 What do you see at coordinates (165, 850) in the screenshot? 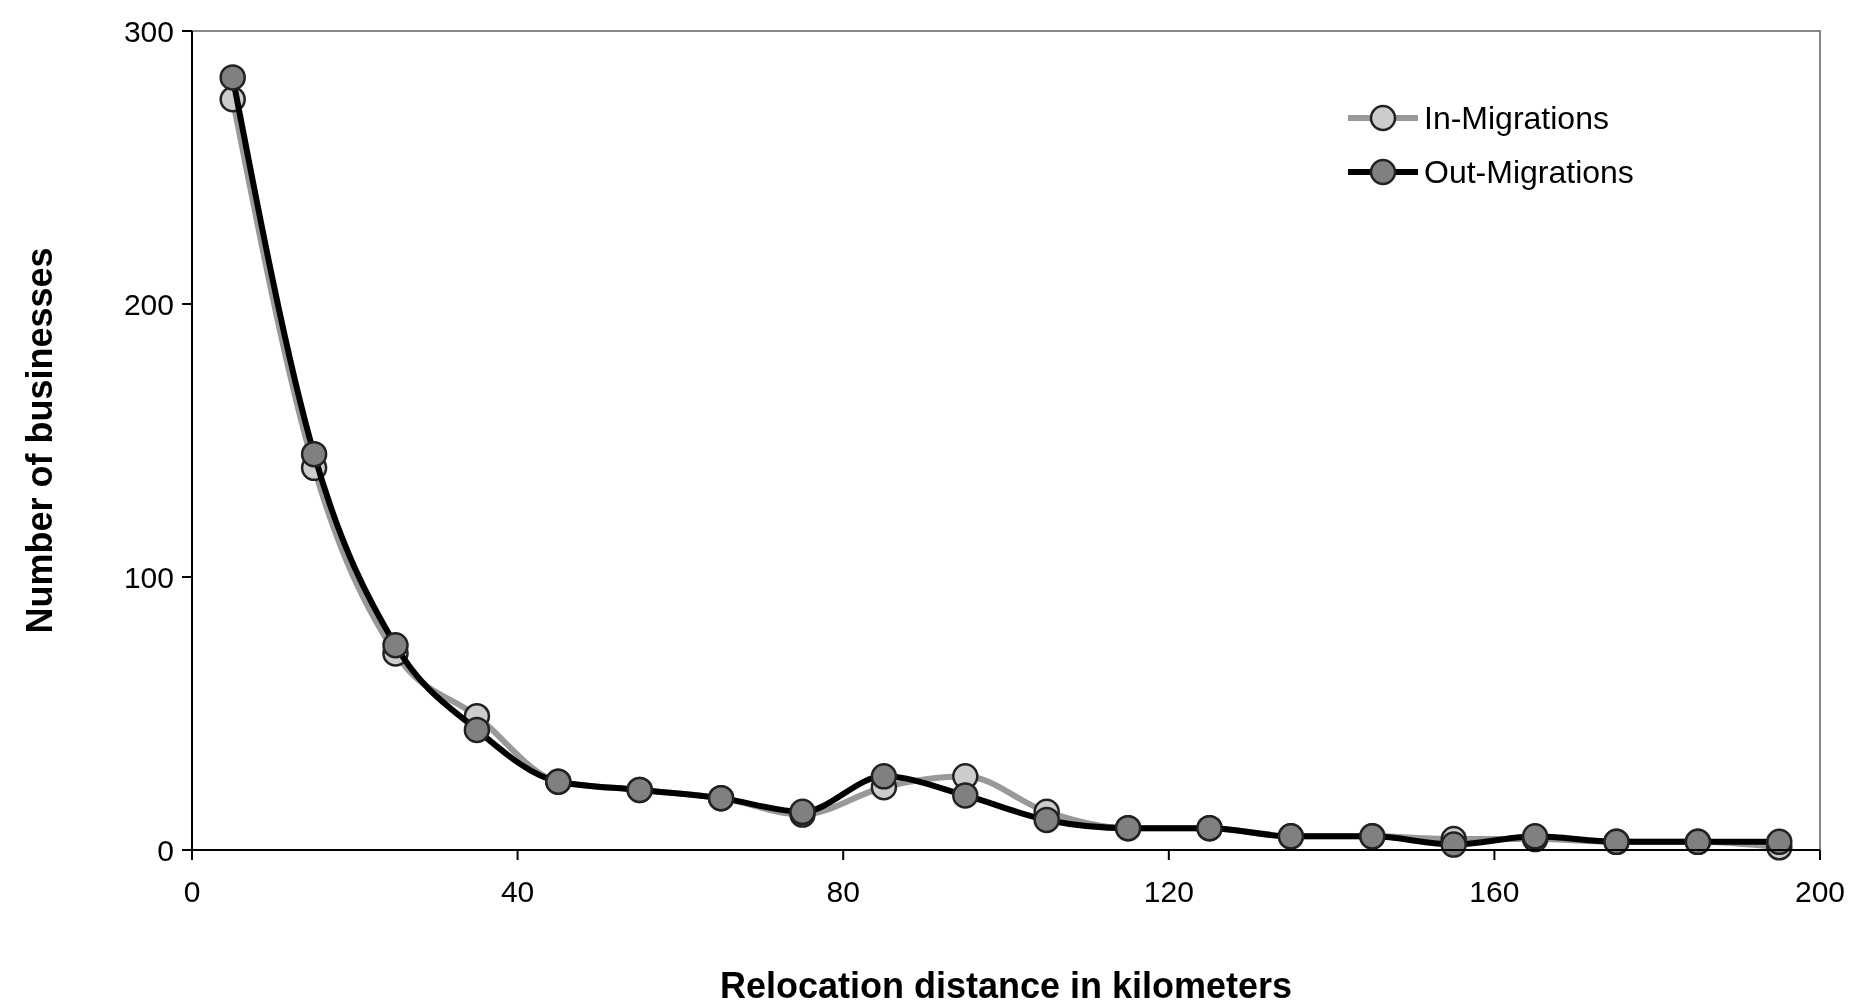
I see `y-tick-label: 0` at bounding box center [165, 850].